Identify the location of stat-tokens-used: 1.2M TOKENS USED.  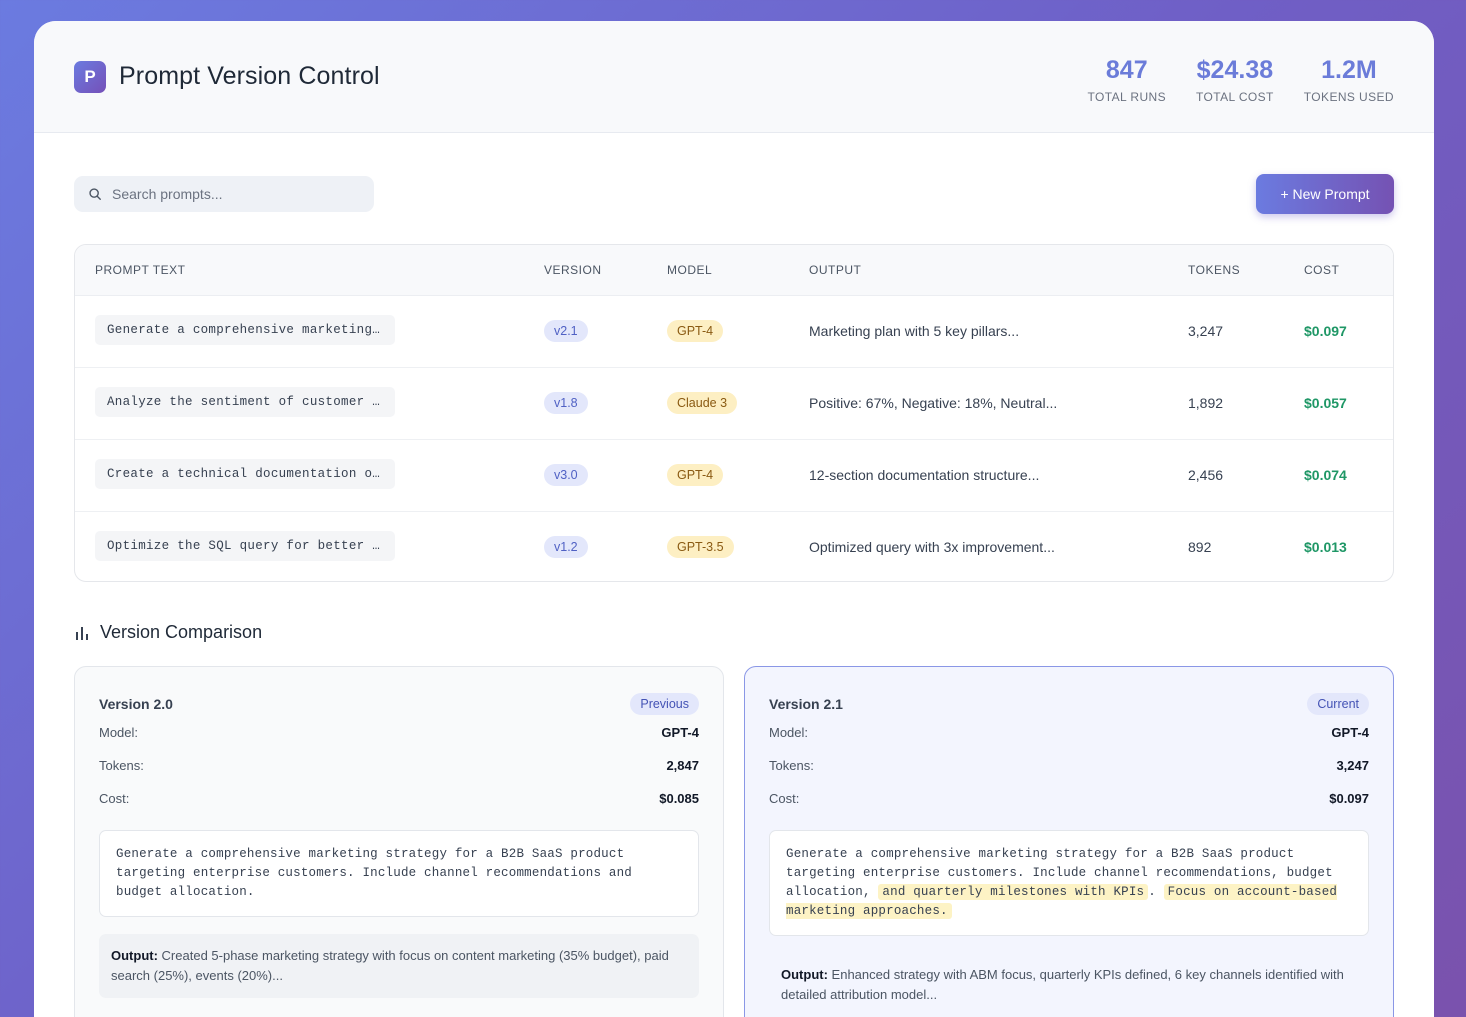
(1349, 80).